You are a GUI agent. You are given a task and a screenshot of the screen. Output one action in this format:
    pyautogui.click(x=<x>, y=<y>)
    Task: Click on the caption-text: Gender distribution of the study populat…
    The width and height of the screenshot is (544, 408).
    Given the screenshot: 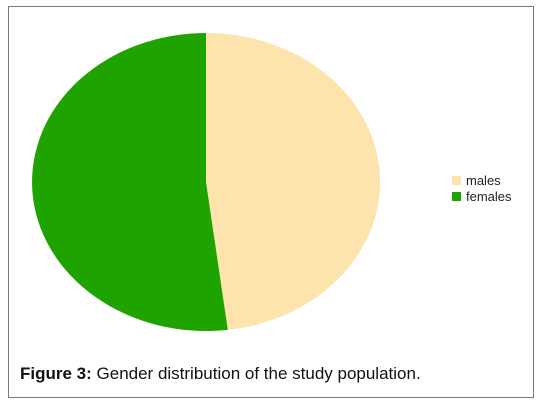 What is the action you would take?
    pyautogui.click(x=256, y=373)
    